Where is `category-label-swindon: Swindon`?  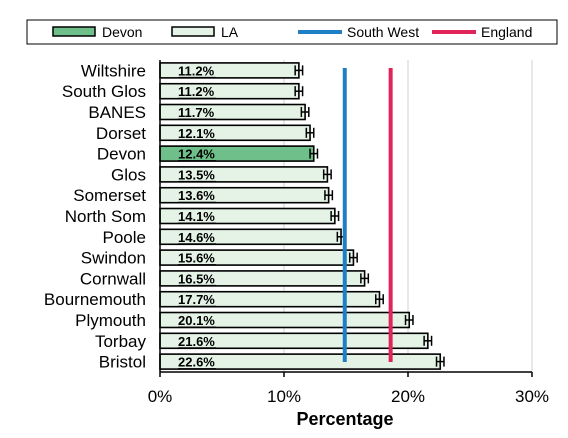 category-label-swindon: Swindon is located at coordinates (113, 258).